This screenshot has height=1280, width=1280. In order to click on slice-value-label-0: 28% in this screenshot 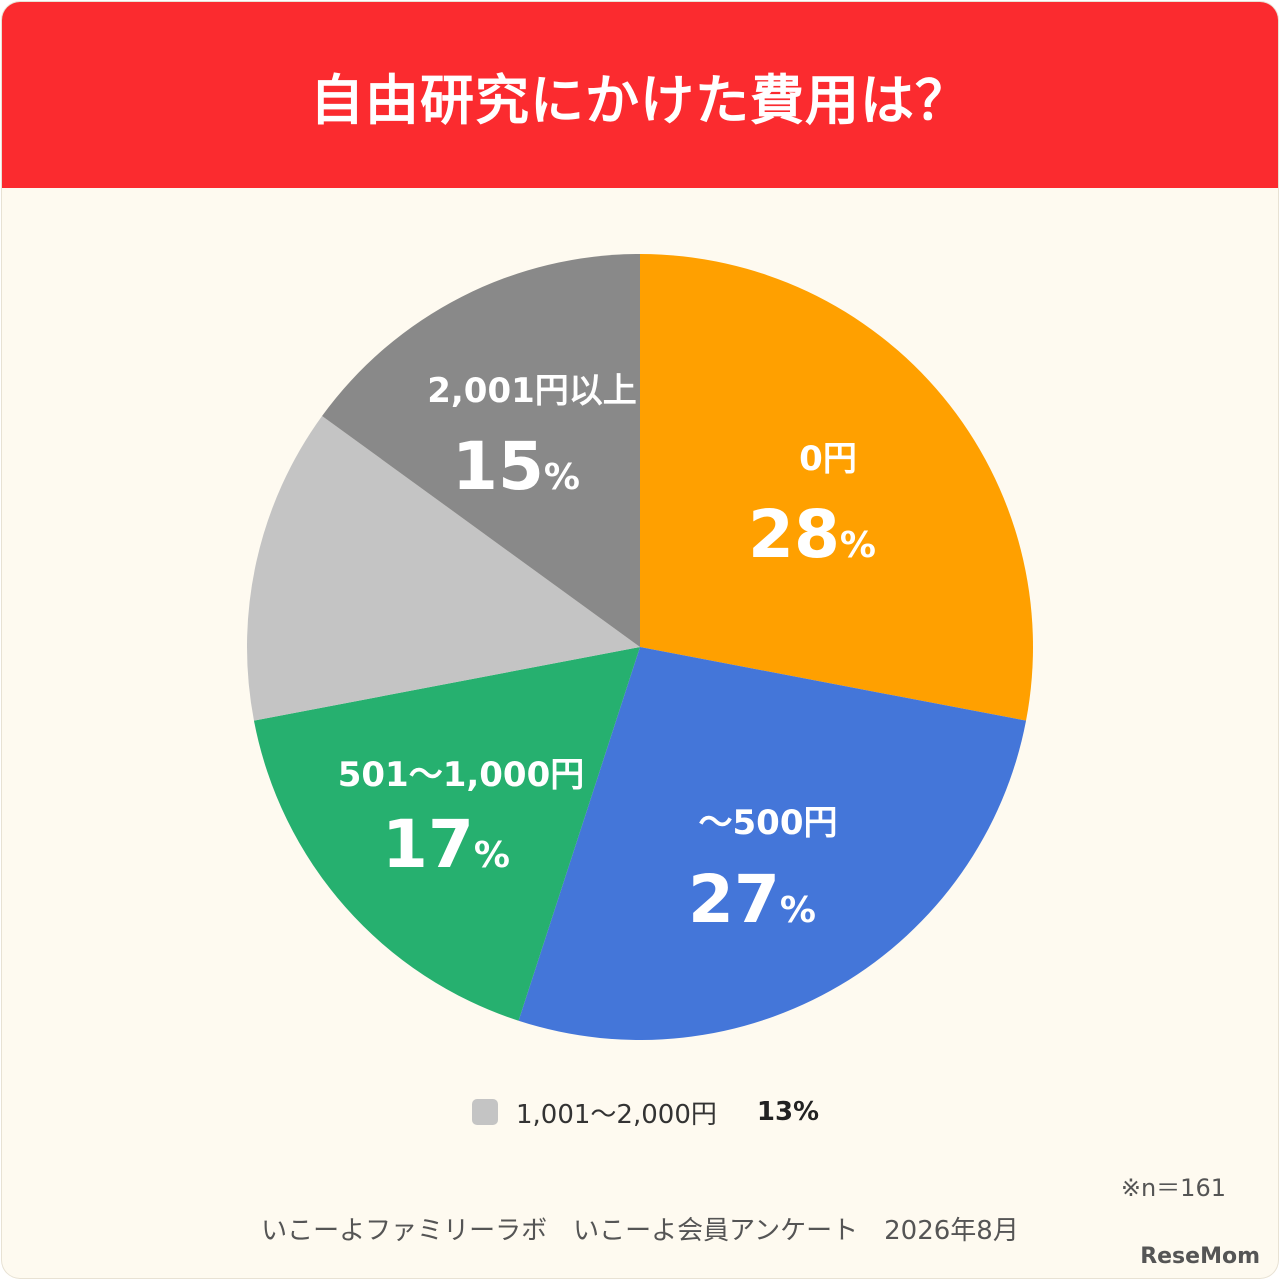, I will do `click(812, 534)`.